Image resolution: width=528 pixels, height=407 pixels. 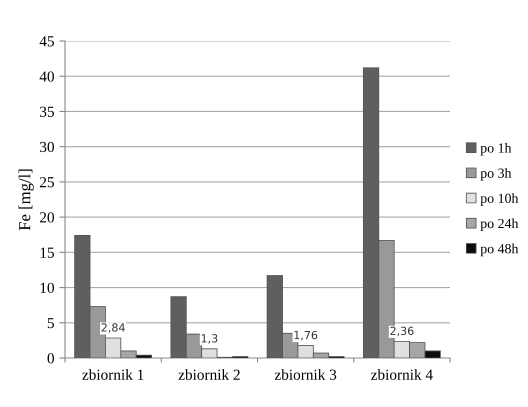 I want to click on data-label: 2,36, so click(x=402, y=331).